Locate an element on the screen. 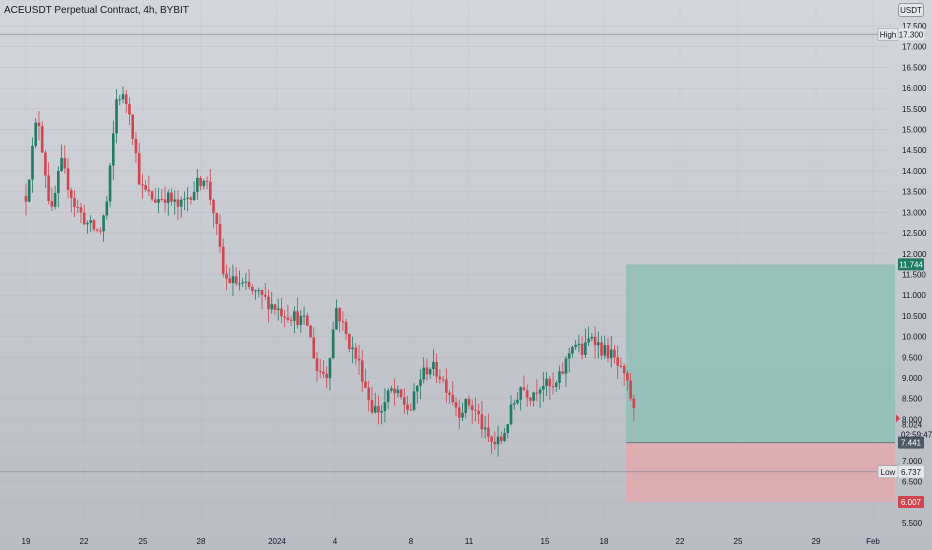 Image resolution: width=932 pixels, height=550 pixels. y-tick-label: 15.500 is located at coordinates (914, 109).